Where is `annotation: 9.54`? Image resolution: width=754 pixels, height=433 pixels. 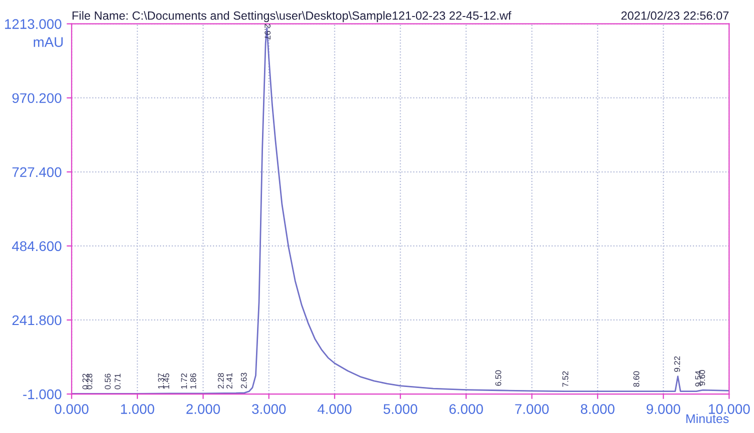
annotation: 9.54 is located at coordinates (698, 378).